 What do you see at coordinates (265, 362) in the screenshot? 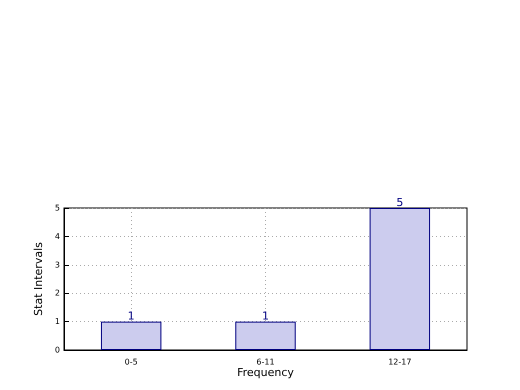
I see `x-tick-label: 6-11` at bounding box center [265, 362].